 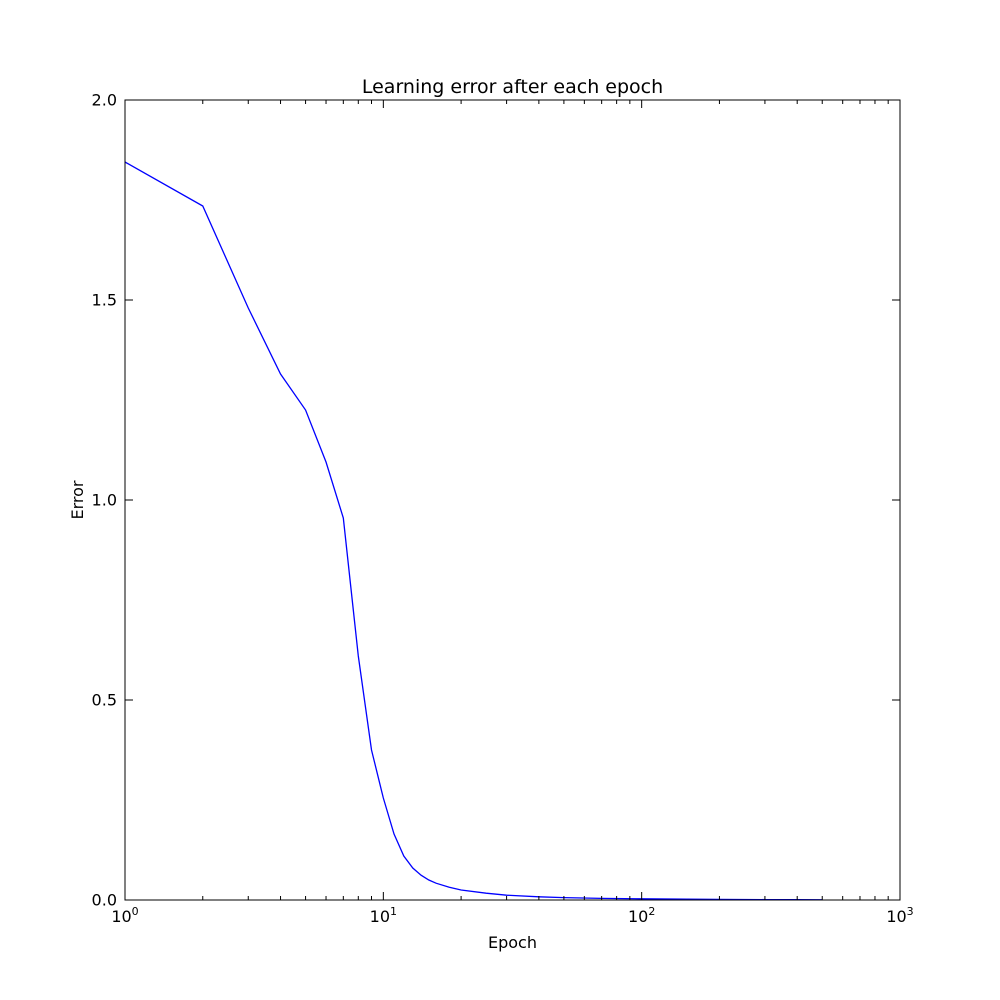 What do you see at coordinates (104, 100) in the screenshot?
I see `y-tick-label: 2.0` at bounding box center [104, 100].